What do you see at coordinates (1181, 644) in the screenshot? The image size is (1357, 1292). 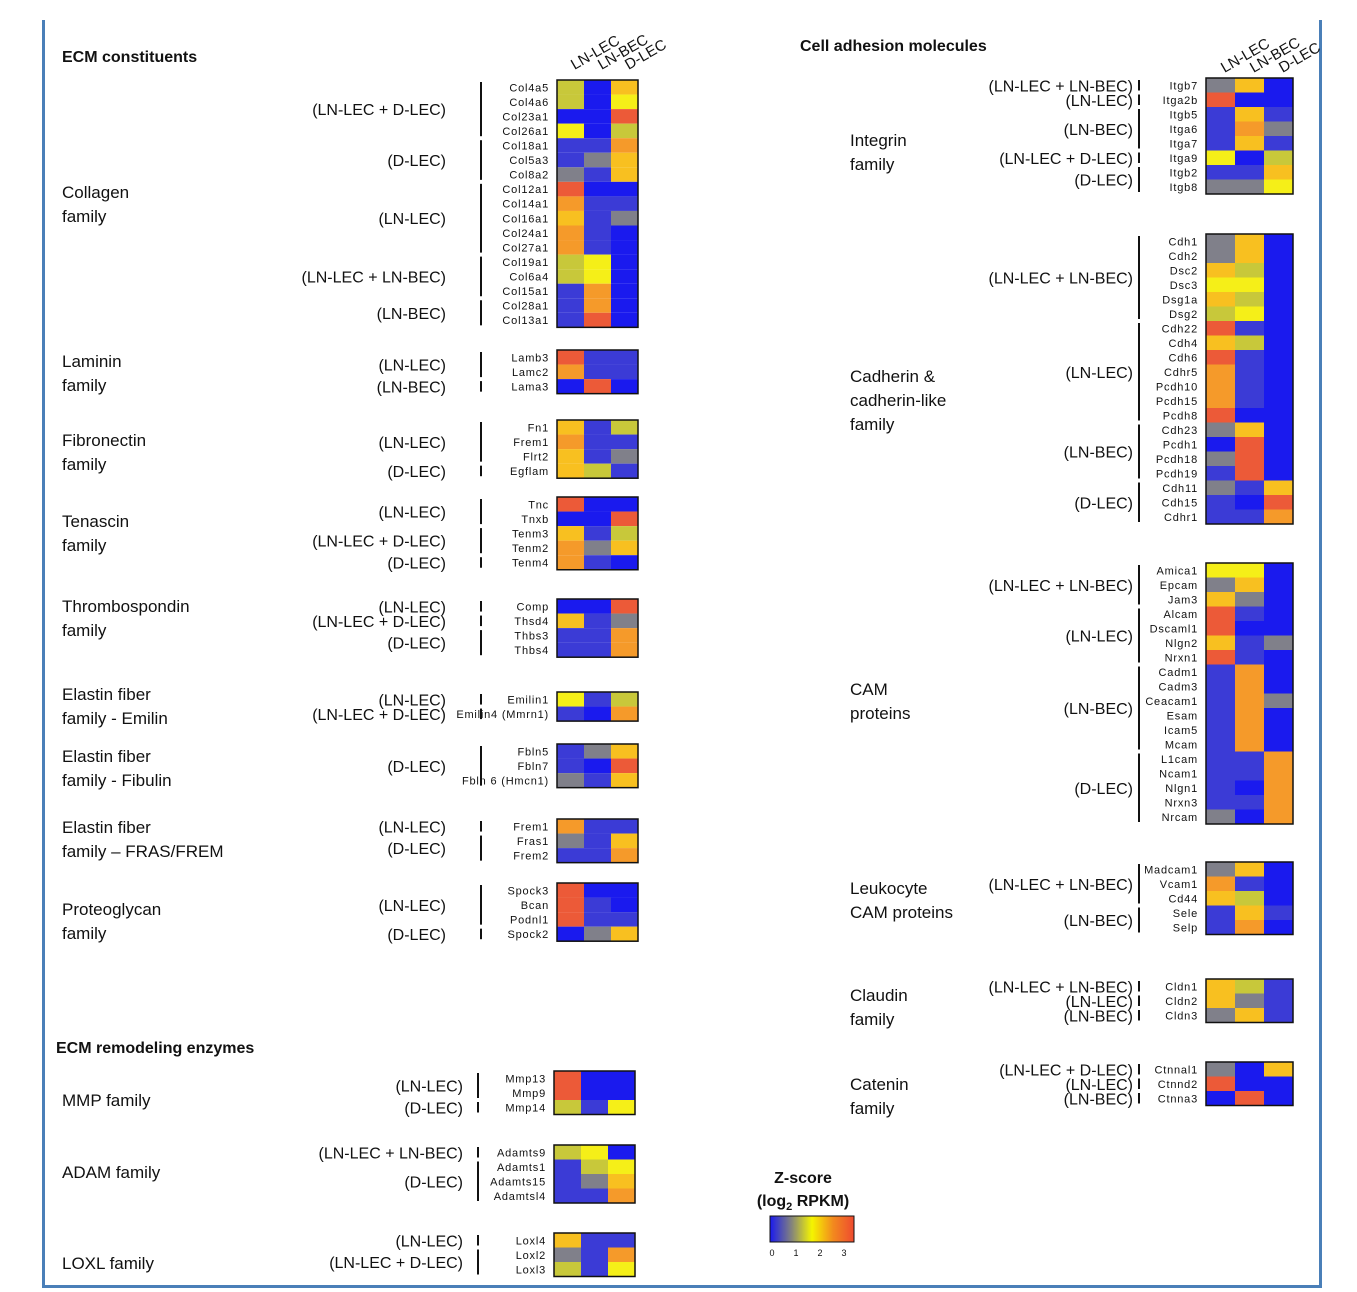 I see `gene-label: Nlgn2` at bounding box center [1181, 644].